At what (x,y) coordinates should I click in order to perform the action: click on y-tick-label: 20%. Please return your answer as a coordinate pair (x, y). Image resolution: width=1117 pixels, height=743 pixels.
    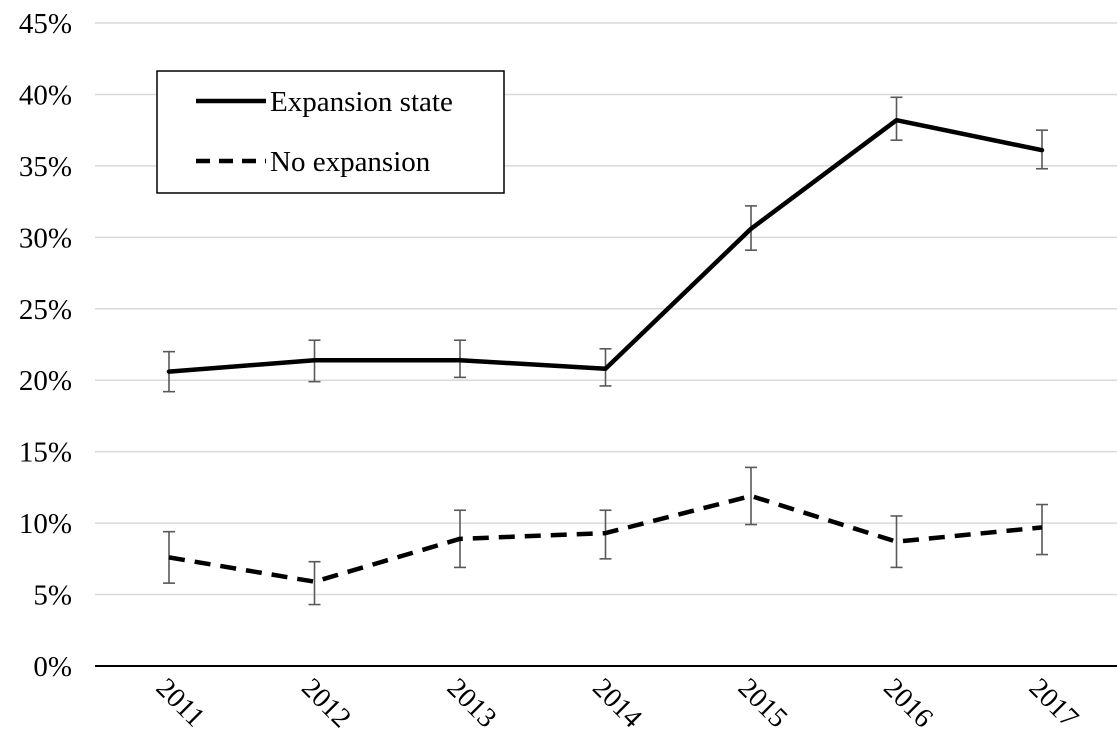
    Looking at the image, I should click on (45, 381).